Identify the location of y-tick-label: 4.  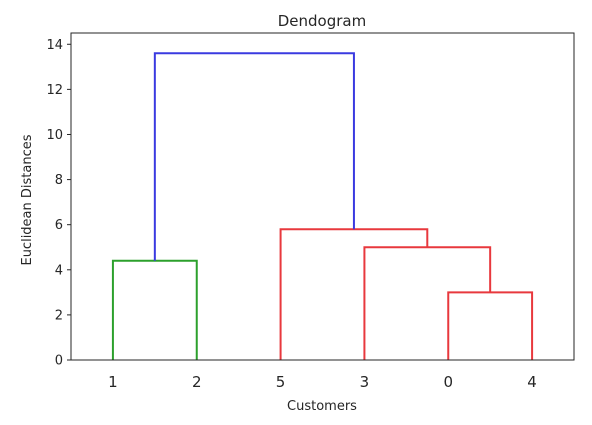
(59, 270).